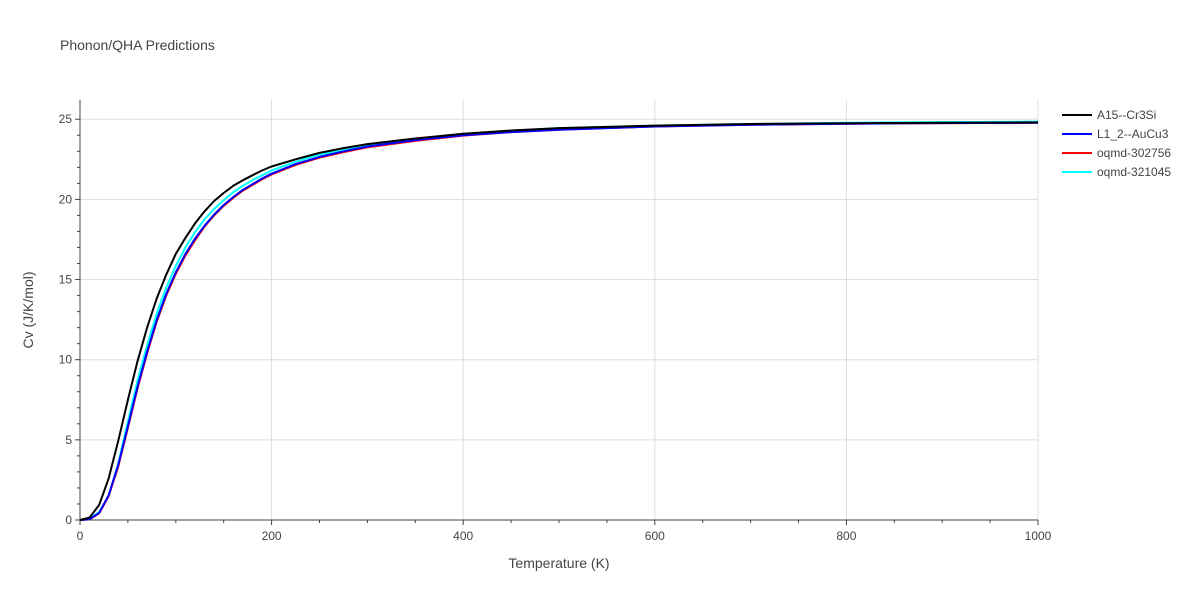 The width and height of the screenshot is (1200, 600). What do you see at coordinates (66, 119) in the screenshot?
I see `y-tick-label: 25` at bounding box center [66, 119].